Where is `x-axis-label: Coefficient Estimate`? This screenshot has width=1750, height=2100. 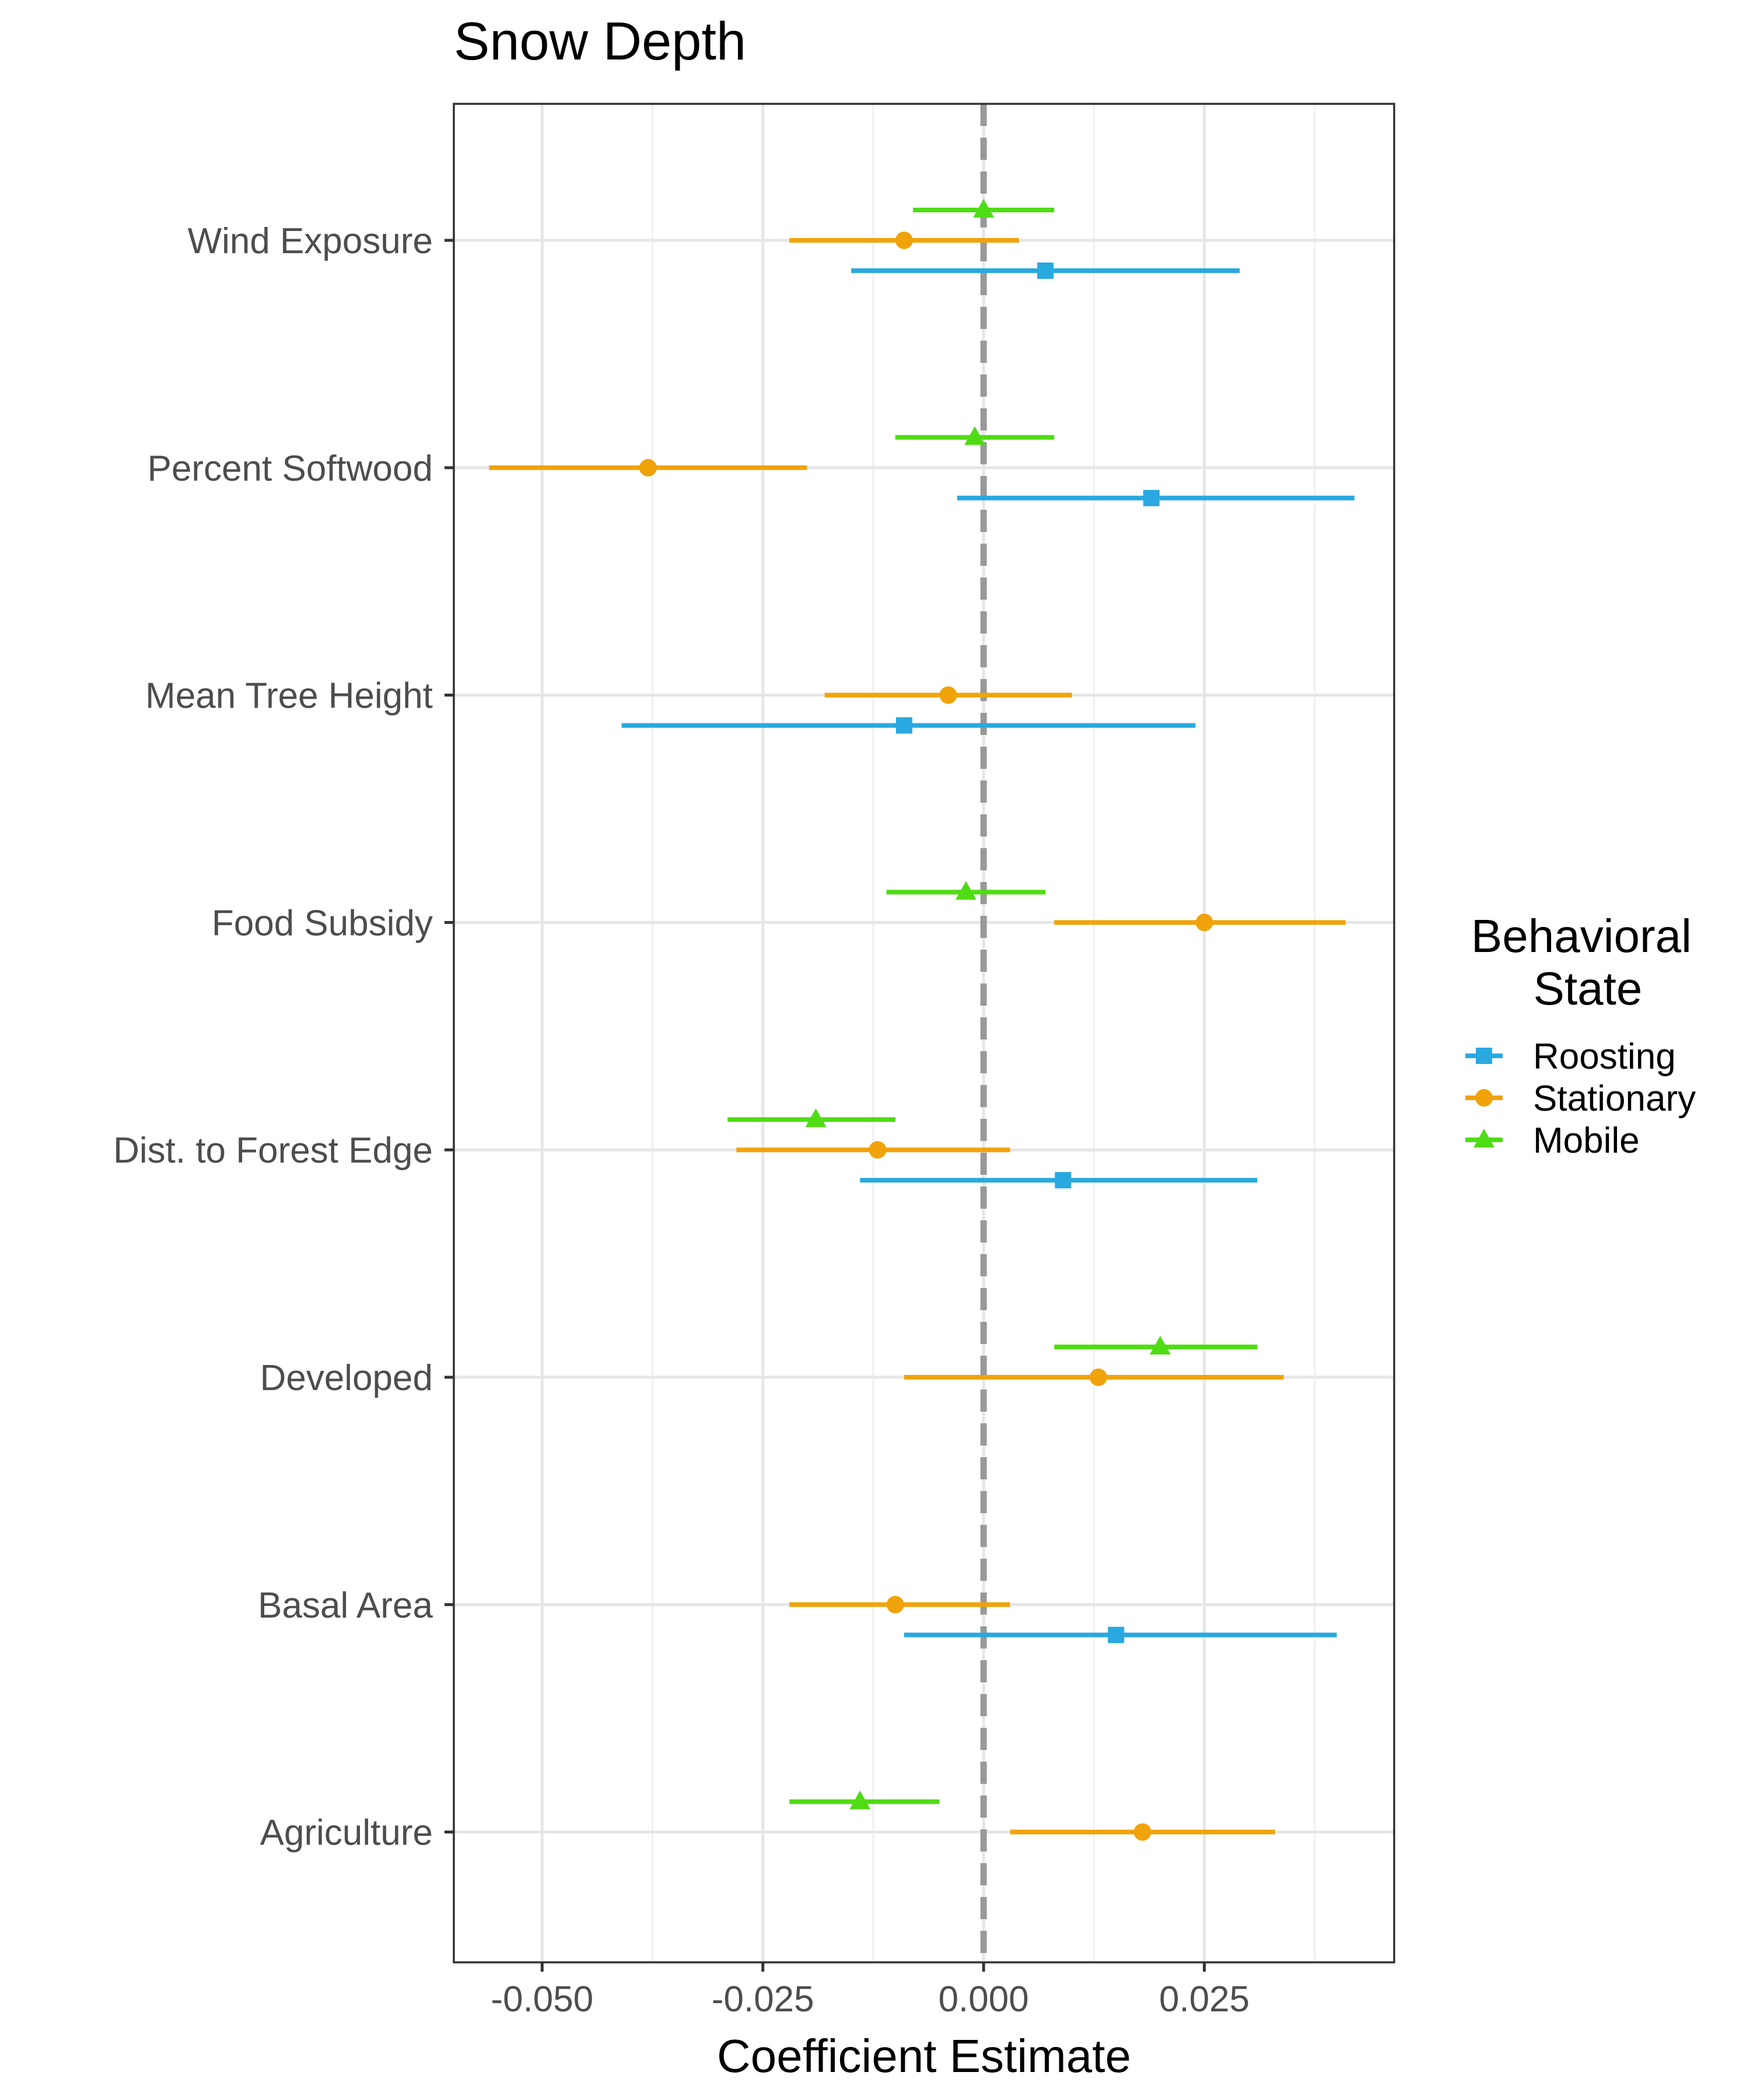 x-axis-label: Coefficient Estimate is located at coordinates (924, 2056).